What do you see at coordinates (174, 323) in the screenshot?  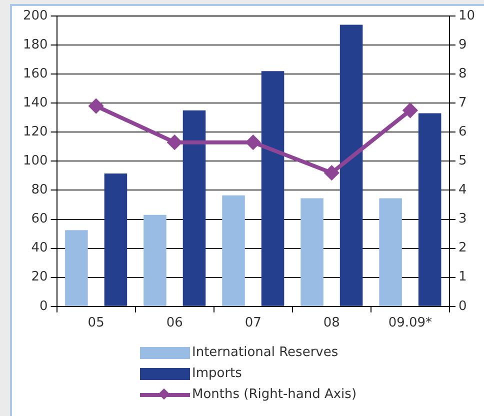 I see `x-tick-label: 06` at bounding box center [174, 323].